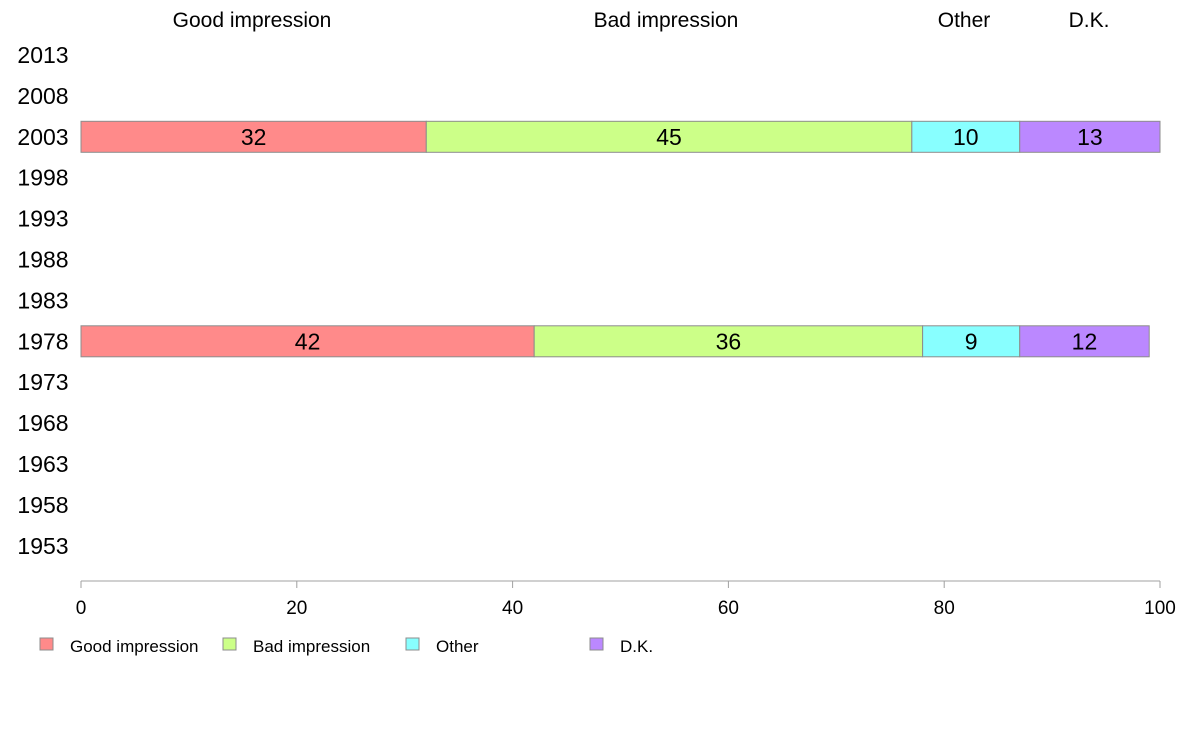 The height and width of the screenshot is (736, 1188). I want to click on bar-value-label-2003-other: 10, so click(966, 137).